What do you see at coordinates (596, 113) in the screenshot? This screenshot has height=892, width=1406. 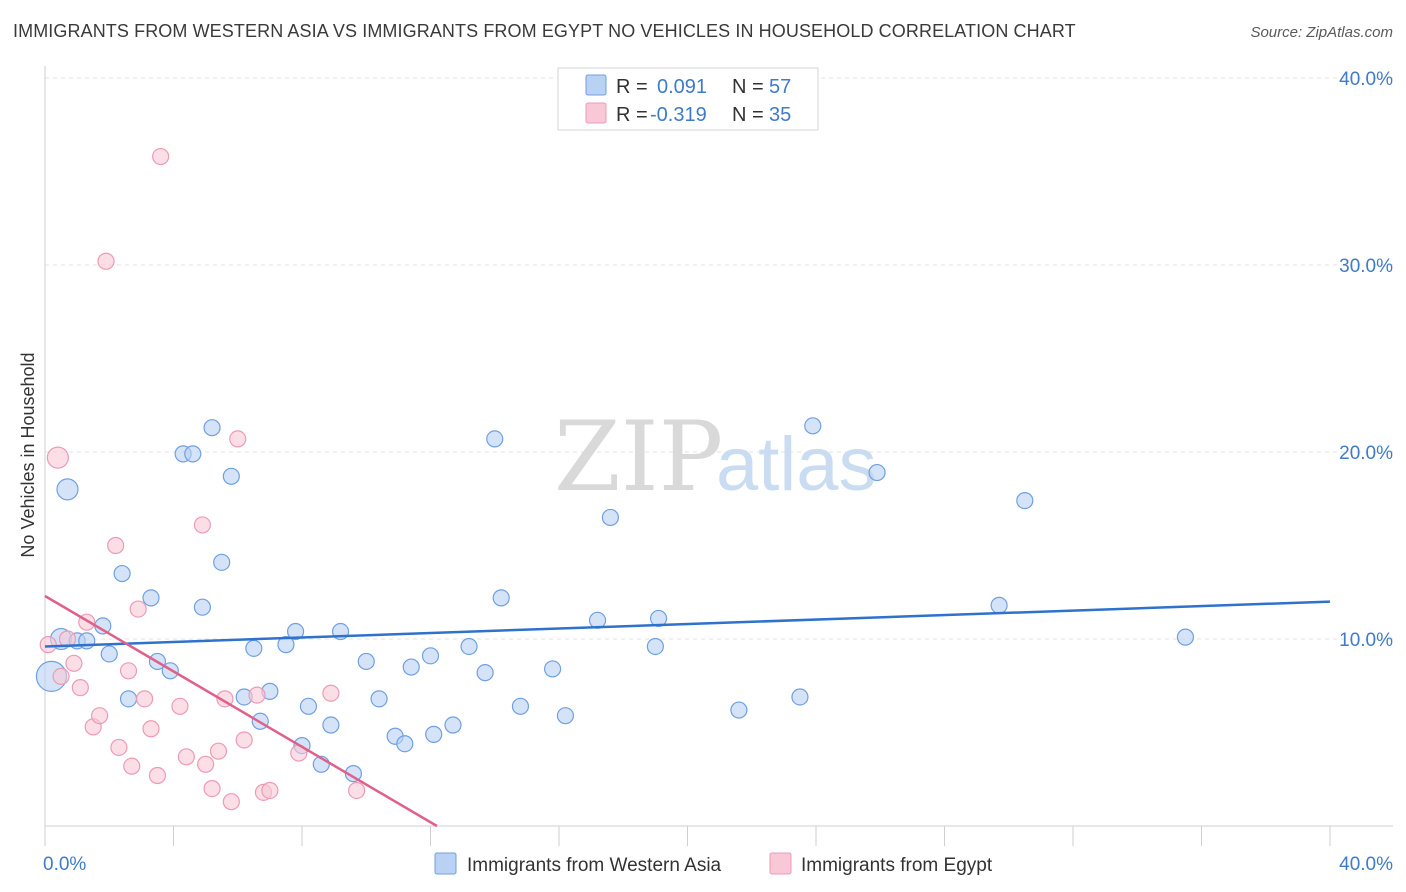 I see `legend-swatch-egypt` at bounding box center [596, 113].